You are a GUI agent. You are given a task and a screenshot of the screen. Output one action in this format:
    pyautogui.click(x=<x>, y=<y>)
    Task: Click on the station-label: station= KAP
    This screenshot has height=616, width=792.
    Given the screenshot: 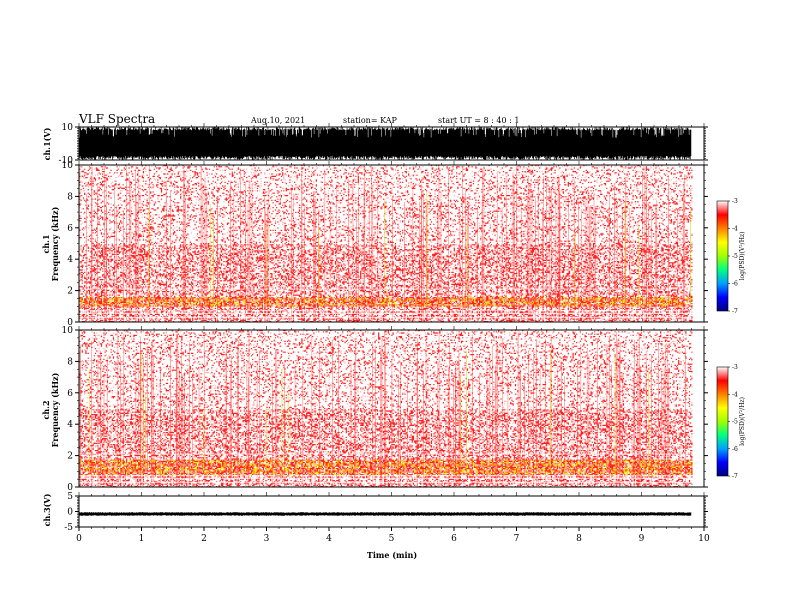 What is the action you would take?
    pyautogui.click(x=370, y=120)
    